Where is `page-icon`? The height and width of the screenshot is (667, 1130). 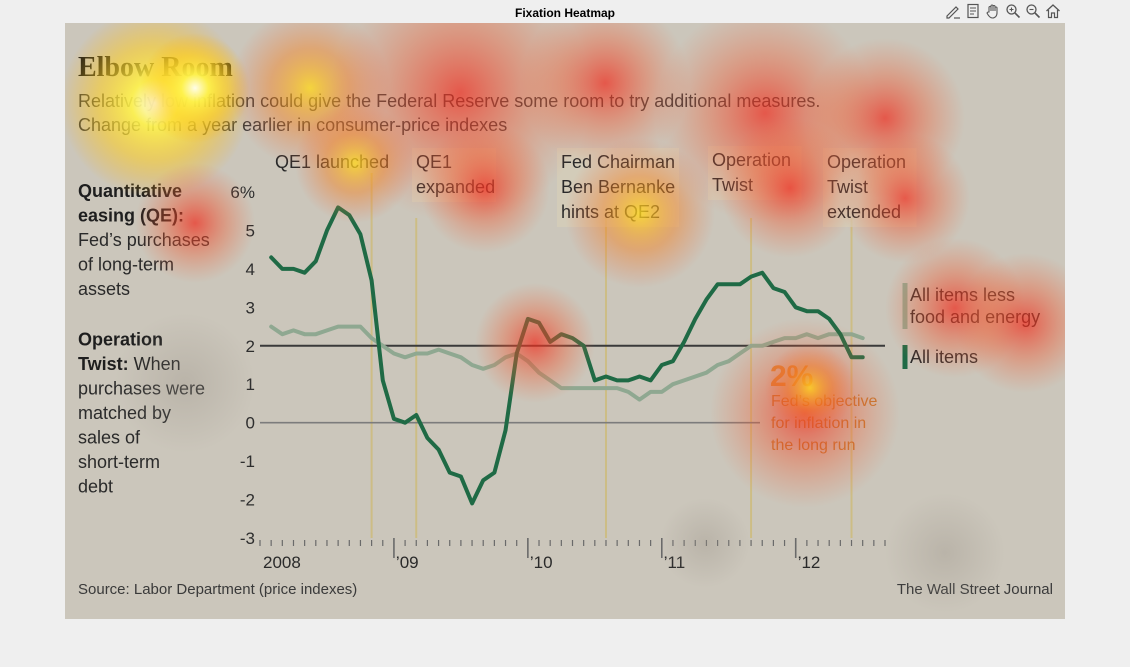 page-icon is located at coordinates (973, 11).